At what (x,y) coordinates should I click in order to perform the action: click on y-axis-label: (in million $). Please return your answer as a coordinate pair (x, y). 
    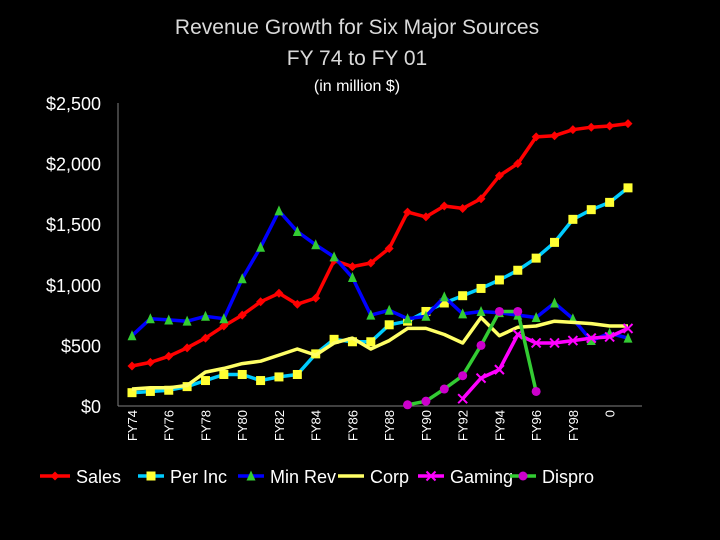
    Looking at the image, I should click on (357, 86).